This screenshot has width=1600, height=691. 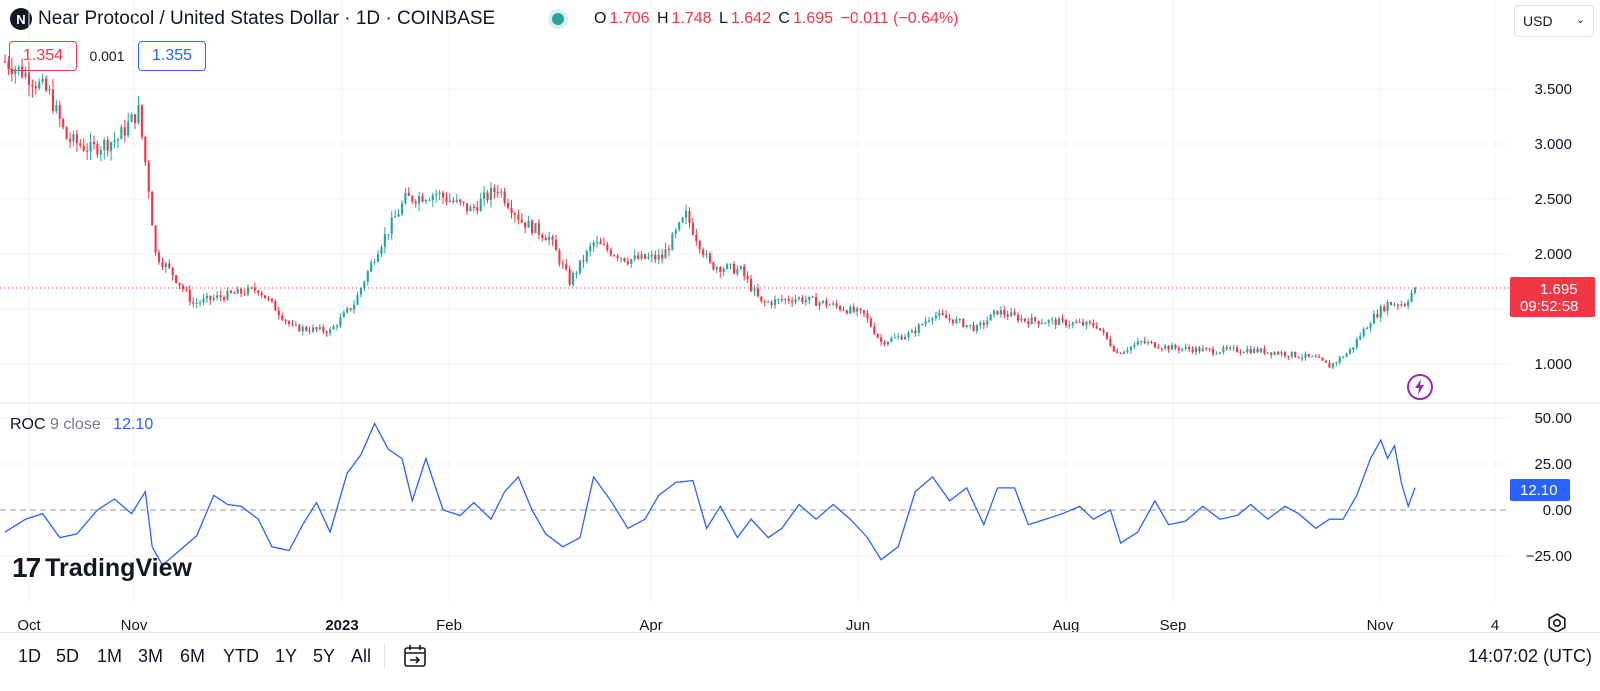 I want to click on near-logo-icon: N, so click(x=21, y=19).